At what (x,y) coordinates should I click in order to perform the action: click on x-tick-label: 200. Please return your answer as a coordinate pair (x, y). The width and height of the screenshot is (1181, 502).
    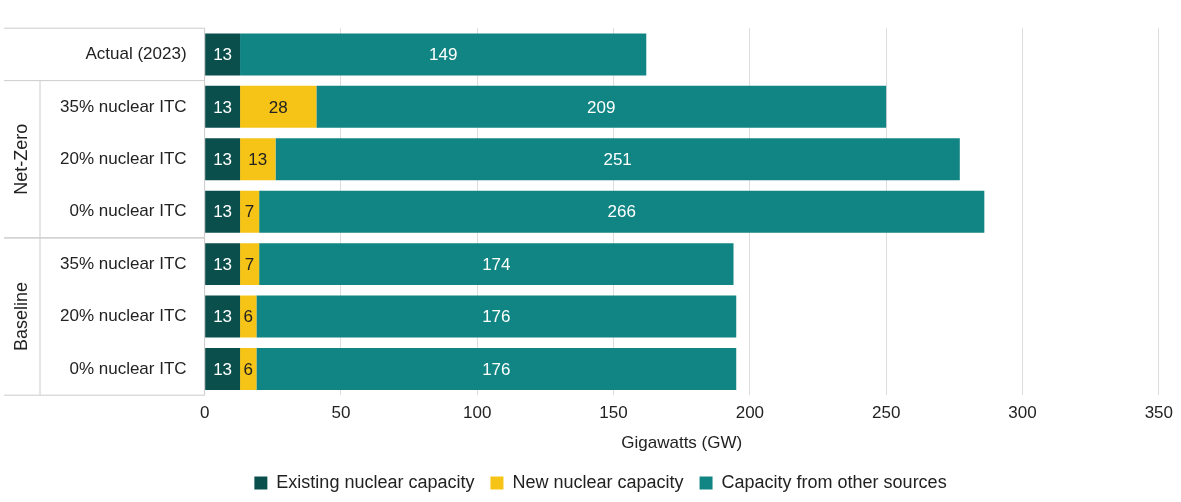
    Looking at the image, I should click on (750, 413).